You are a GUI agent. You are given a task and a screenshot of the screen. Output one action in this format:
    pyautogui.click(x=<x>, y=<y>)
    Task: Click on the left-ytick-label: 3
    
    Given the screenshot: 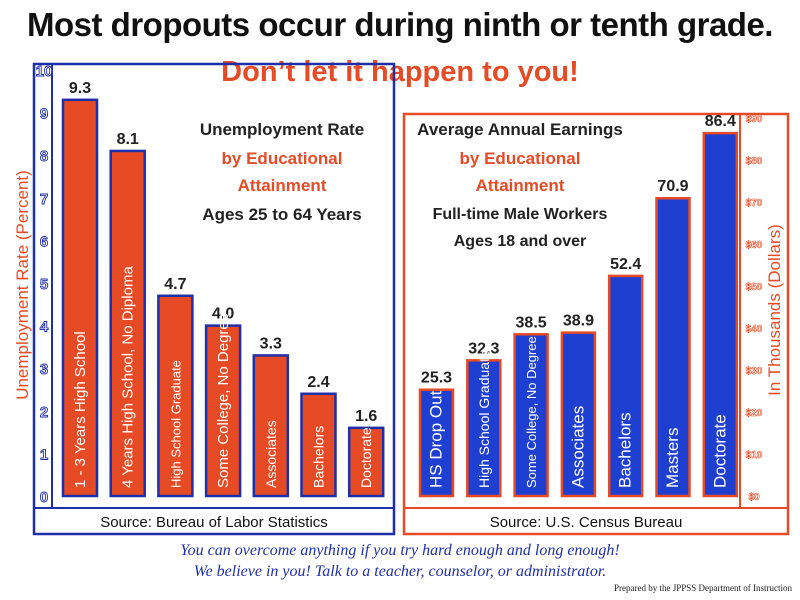 What is the action you would take?
    pyautogui.click(x=44, y=369)
    